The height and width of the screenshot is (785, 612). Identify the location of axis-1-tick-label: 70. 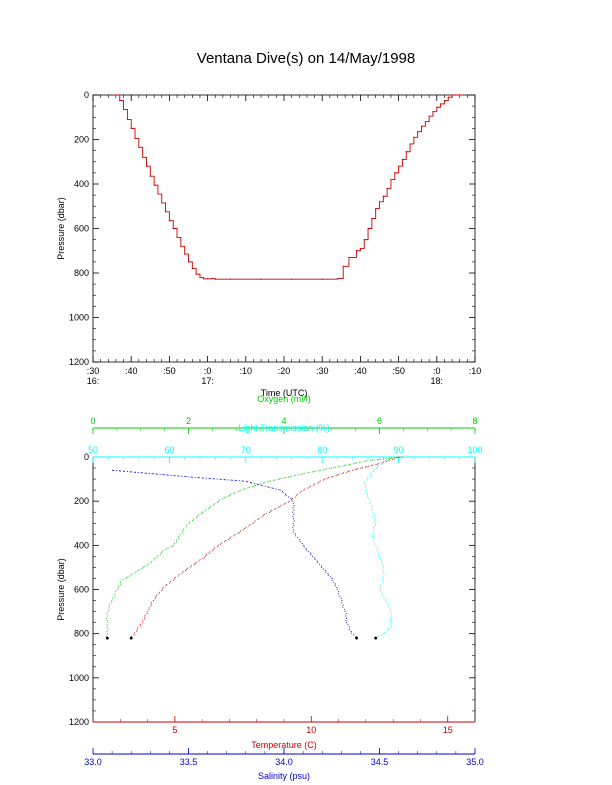
(246, 450).